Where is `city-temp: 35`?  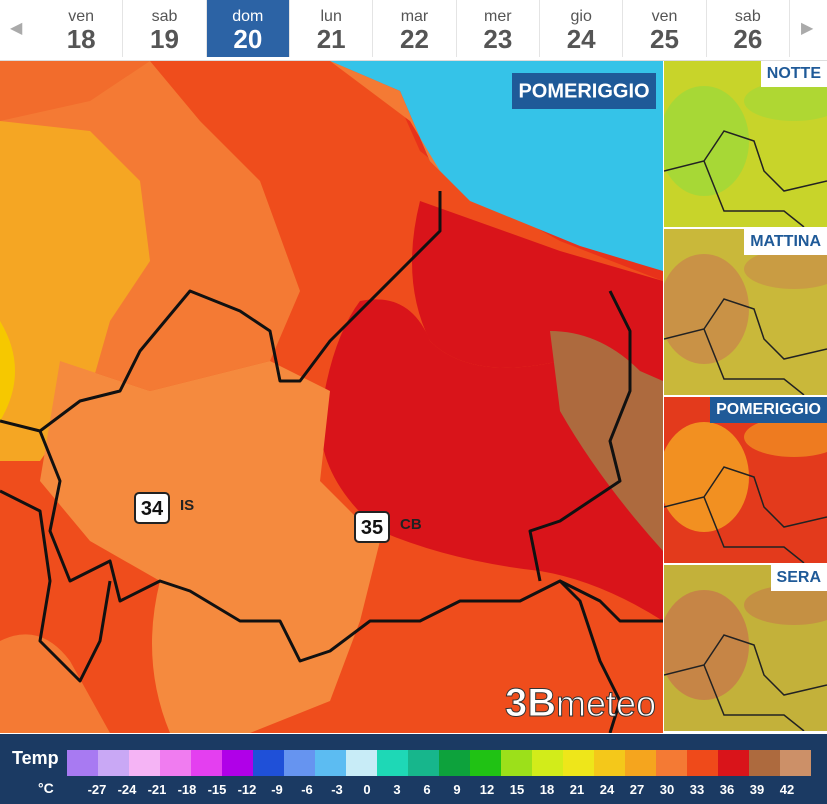 city-temp: 35 is located at coordinates (372, 528).